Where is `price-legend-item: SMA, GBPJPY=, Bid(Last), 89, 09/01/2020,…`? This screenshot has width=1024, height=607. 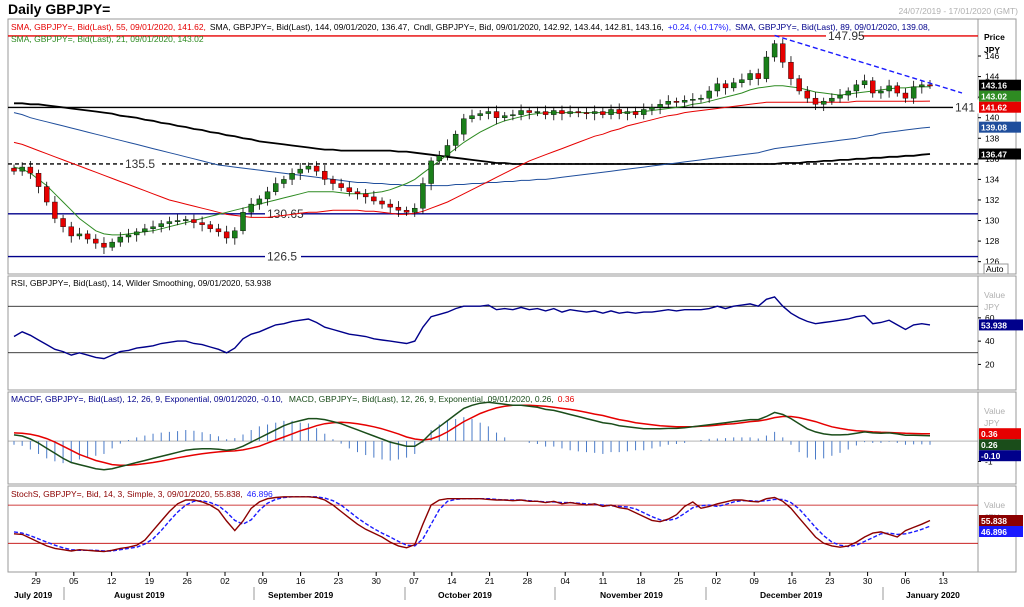 price-legend-item: SMA, GBPJPY=, Bid(Last), 89, 09/01/2020,… is located at coordinates (832, 27).